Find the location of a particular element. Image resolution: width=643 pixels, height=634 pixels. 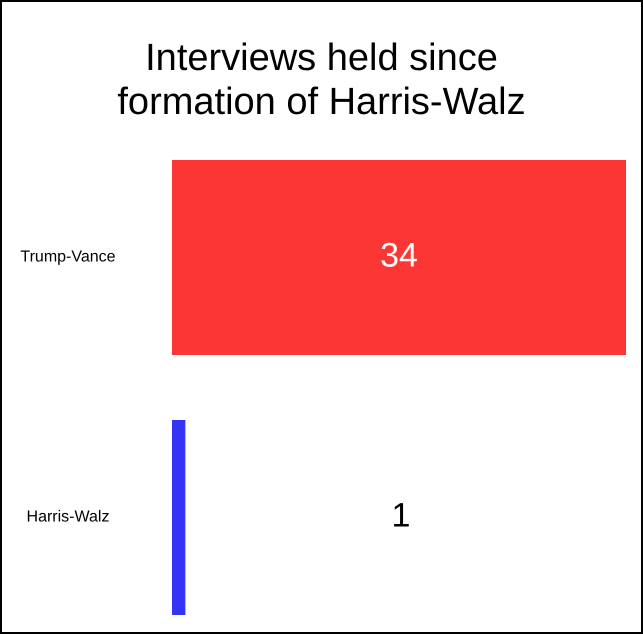

chart-title: Interviews held since formation of Harris-Walz is located at coordinates (321, 80).